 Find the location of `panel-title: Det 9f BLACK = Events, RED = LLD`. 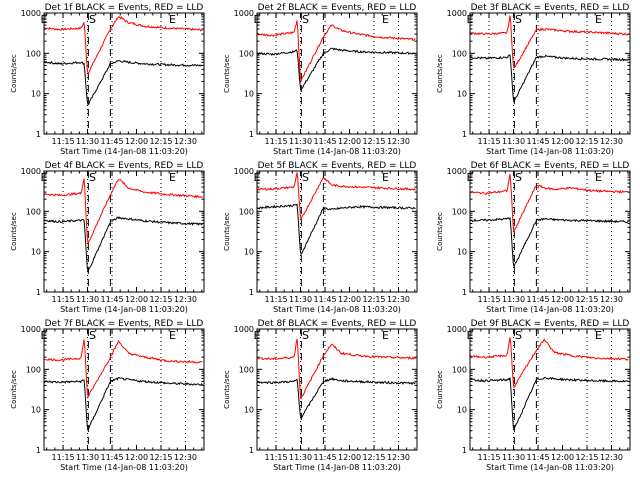

panel-title: Det 9f BLACK = Events, RED = LLD is located at coordinates (550, 324).